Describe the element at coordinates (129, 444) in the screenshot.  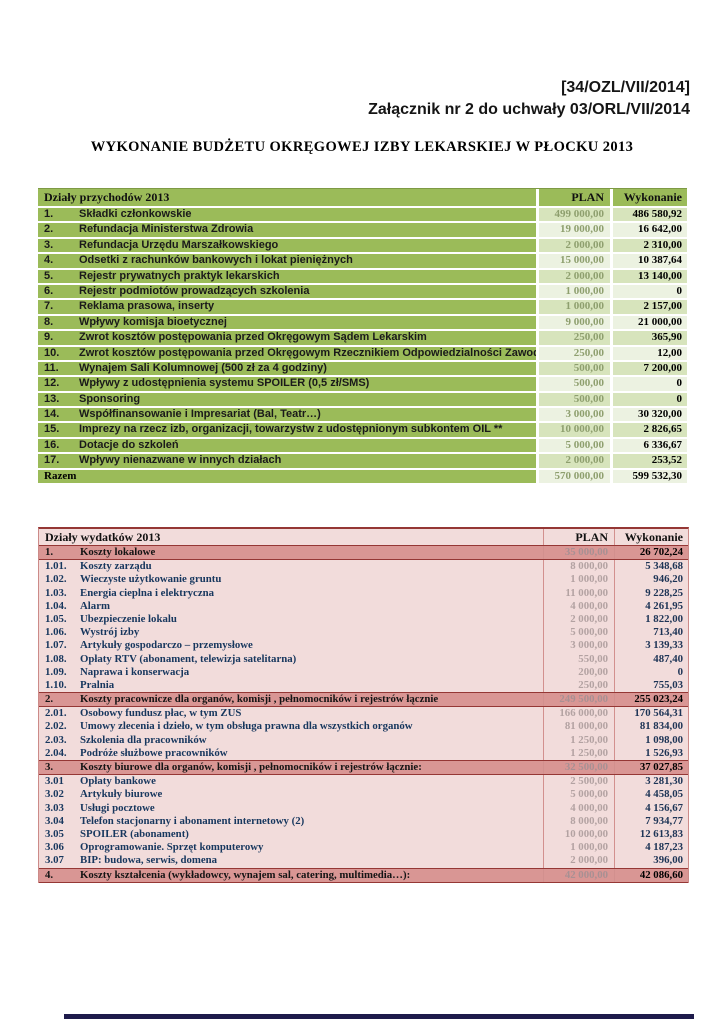
I see `row-label: Dotacje do szkoleń` at that location.